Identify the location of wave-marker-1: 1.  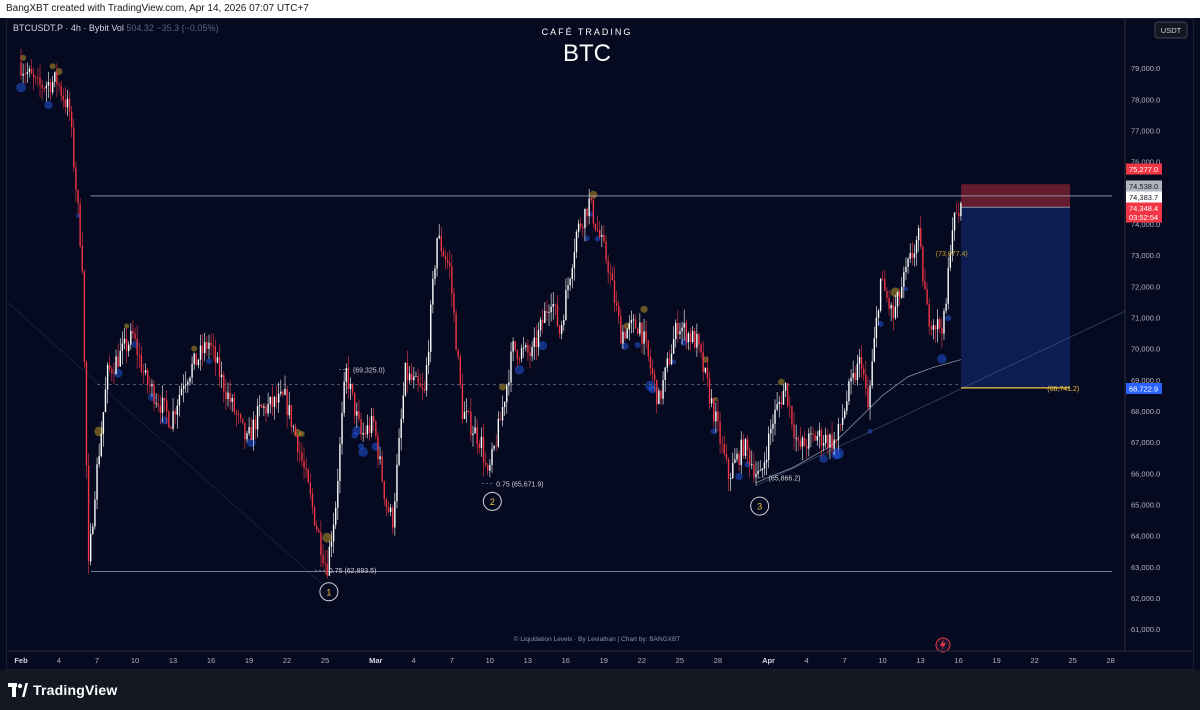
(329, 592).